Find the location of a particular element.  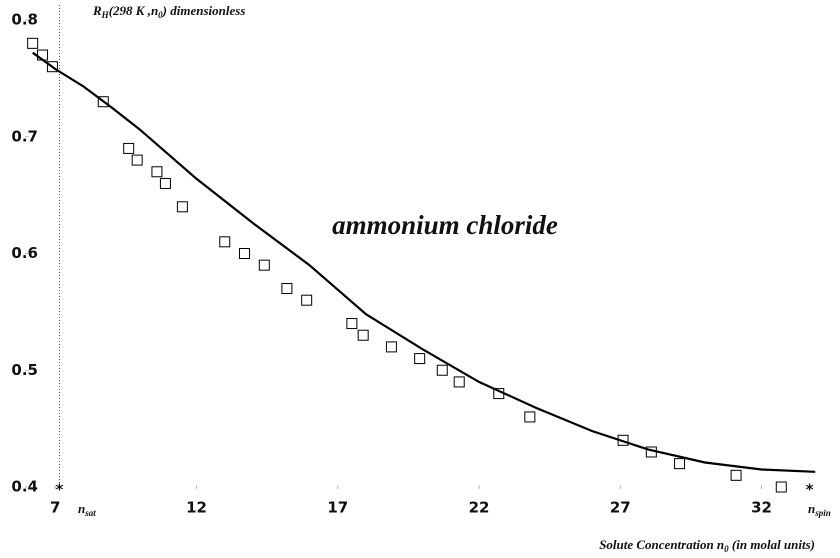

x-axis-label-part: Solute Concentration n is located at coordinates (661, 544).